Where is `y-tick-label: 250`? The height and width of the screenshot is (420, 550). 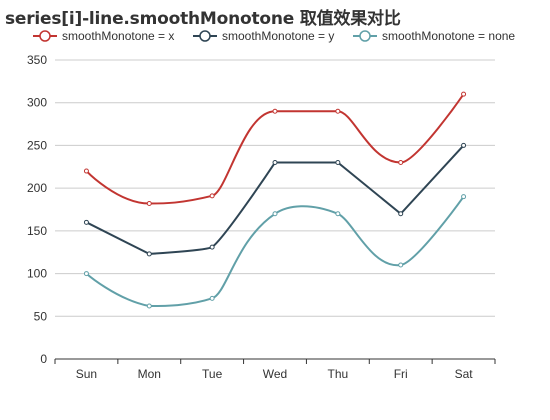
y-tick-label: 250 is located at coordinates (37, 145).